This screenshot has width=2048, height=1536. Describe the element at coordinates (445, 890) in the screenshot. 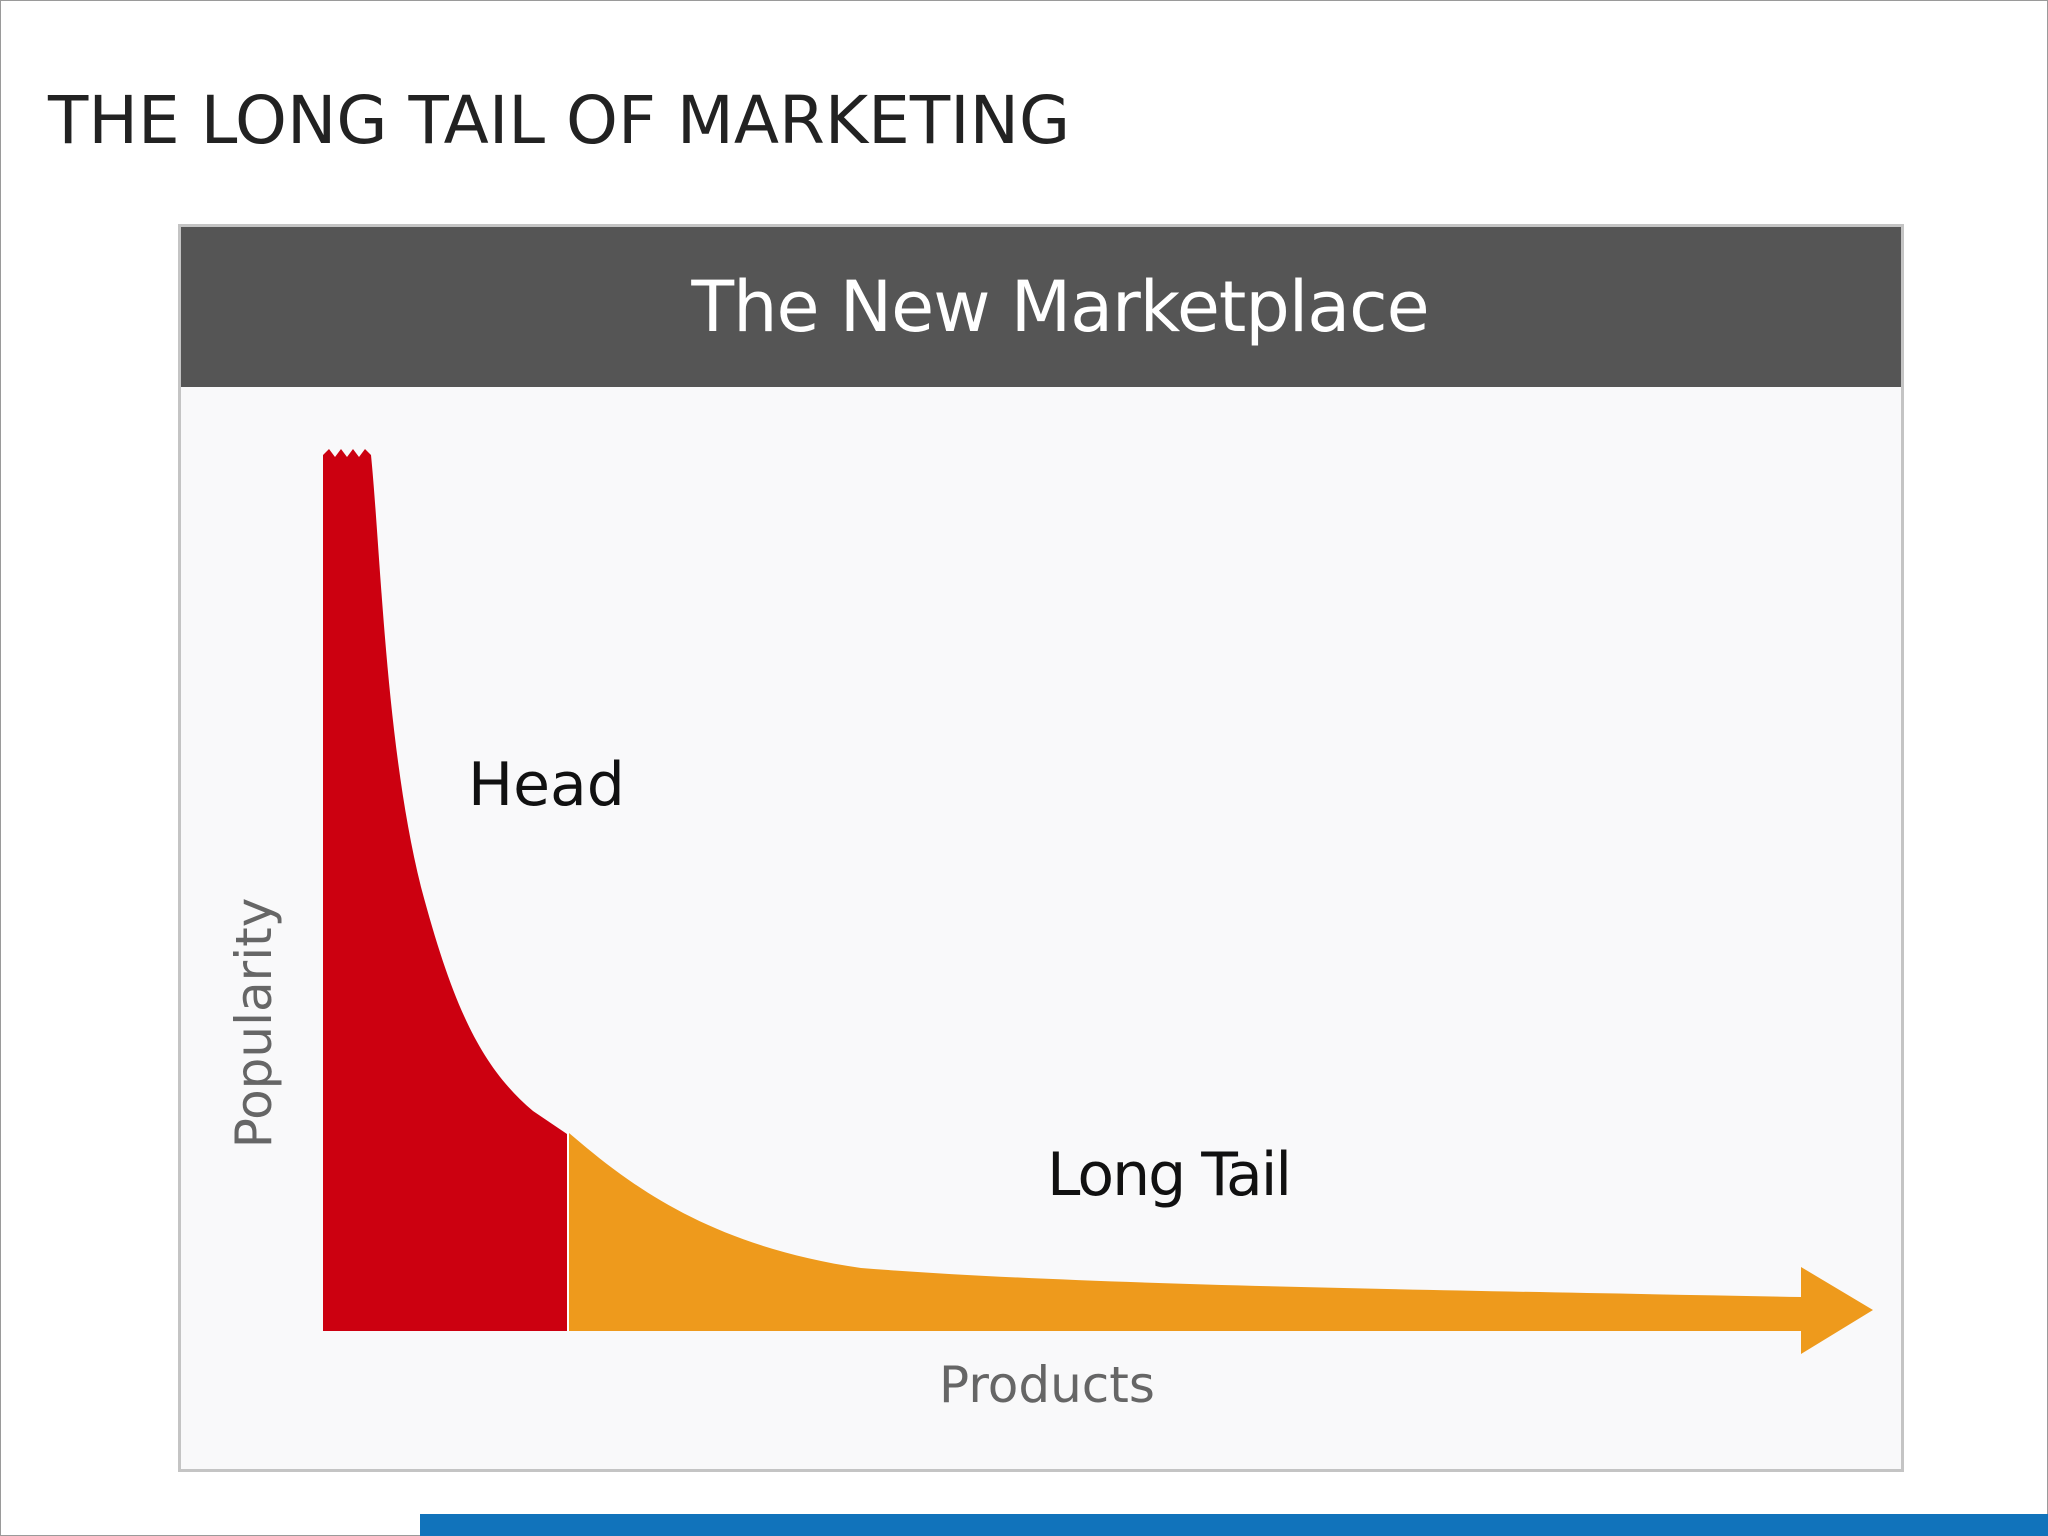

I see `head-area` at that location.